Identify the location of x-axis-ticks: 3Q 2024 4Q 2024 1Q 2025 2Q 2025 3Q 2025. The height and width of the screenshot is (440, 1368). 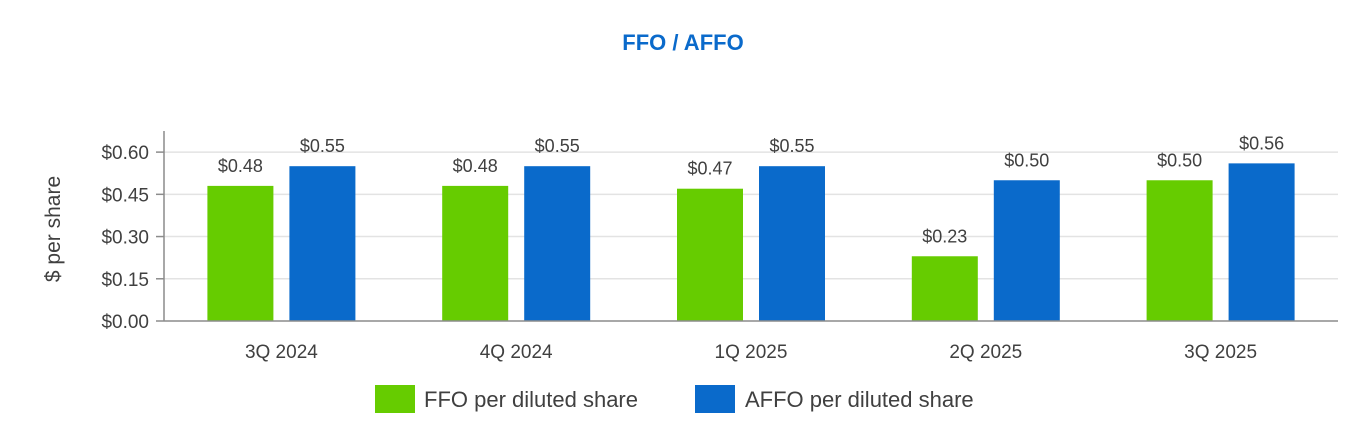
(751, 352).